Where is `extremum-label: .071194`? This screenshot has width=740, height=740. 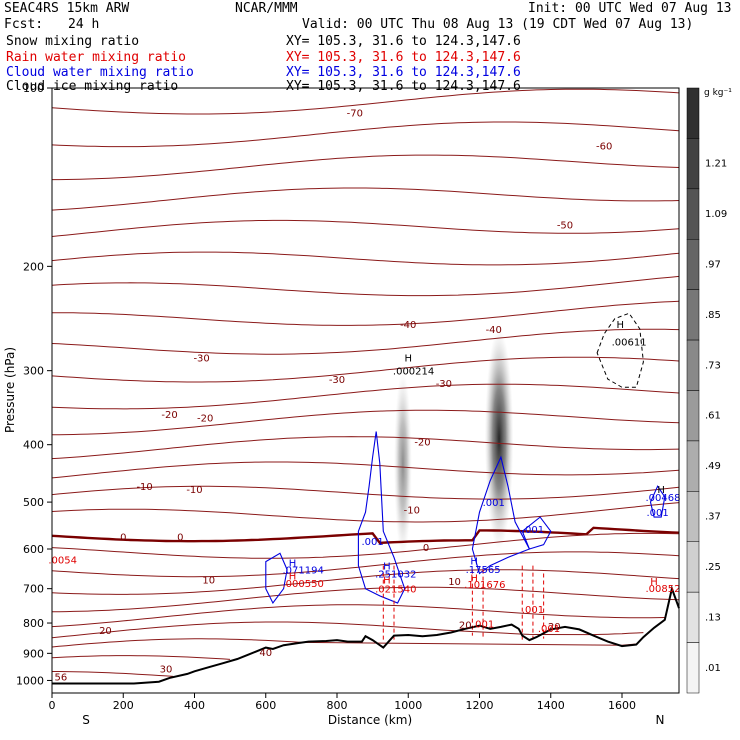
extremum-label: .071194 is located at coordinates (302, 571).